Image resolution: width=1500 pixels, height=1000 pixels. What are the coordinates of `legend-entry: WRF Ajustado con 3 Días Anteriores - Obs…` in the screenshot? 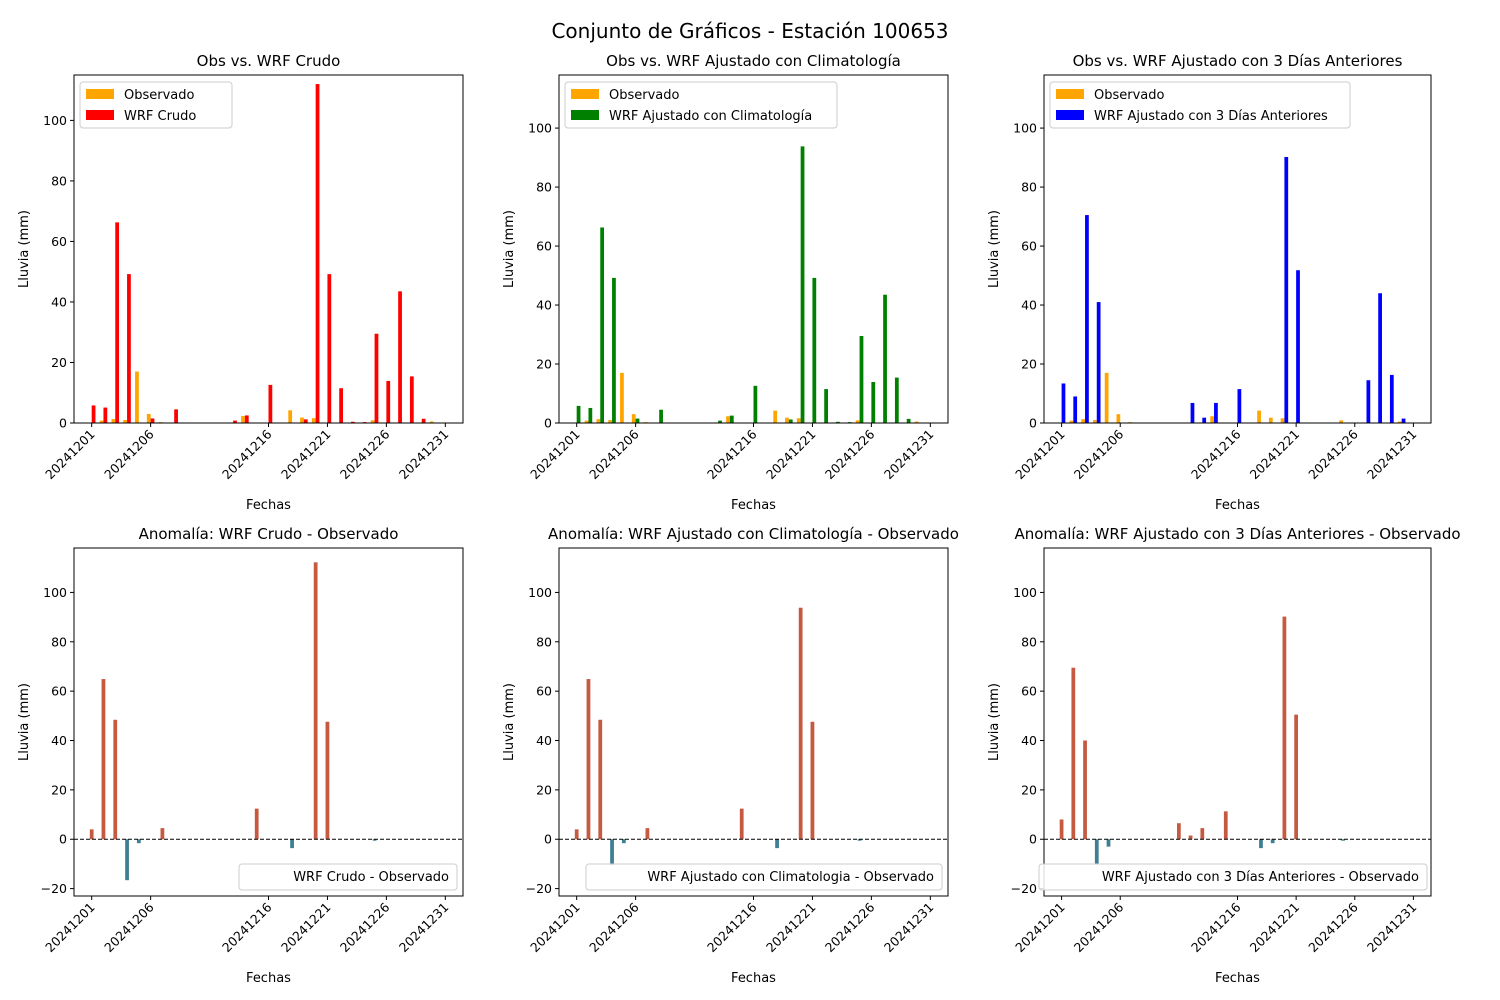 It's located at (1260, 877).